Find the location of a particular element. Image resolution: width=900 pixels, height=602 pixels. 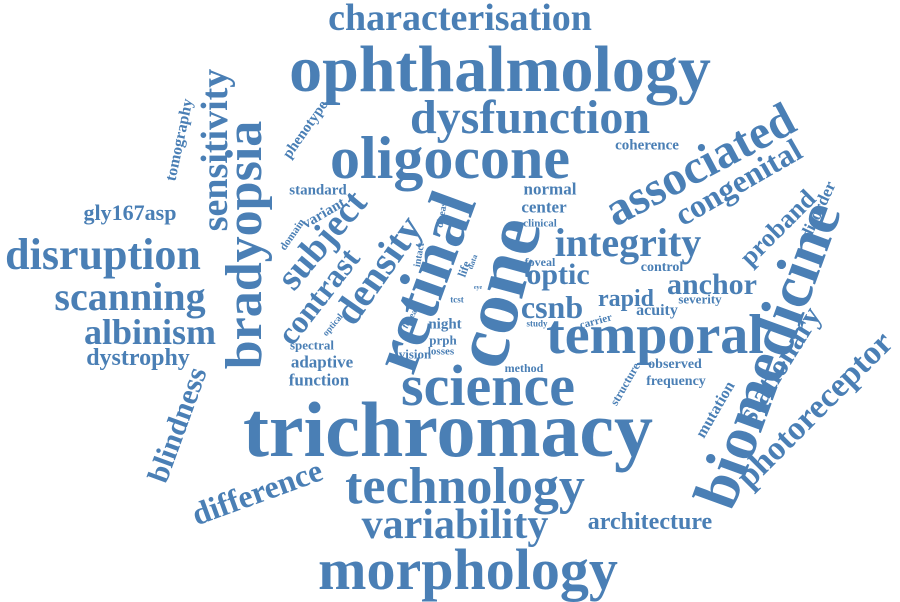

word-method: method is located at coordinates (524, 368).